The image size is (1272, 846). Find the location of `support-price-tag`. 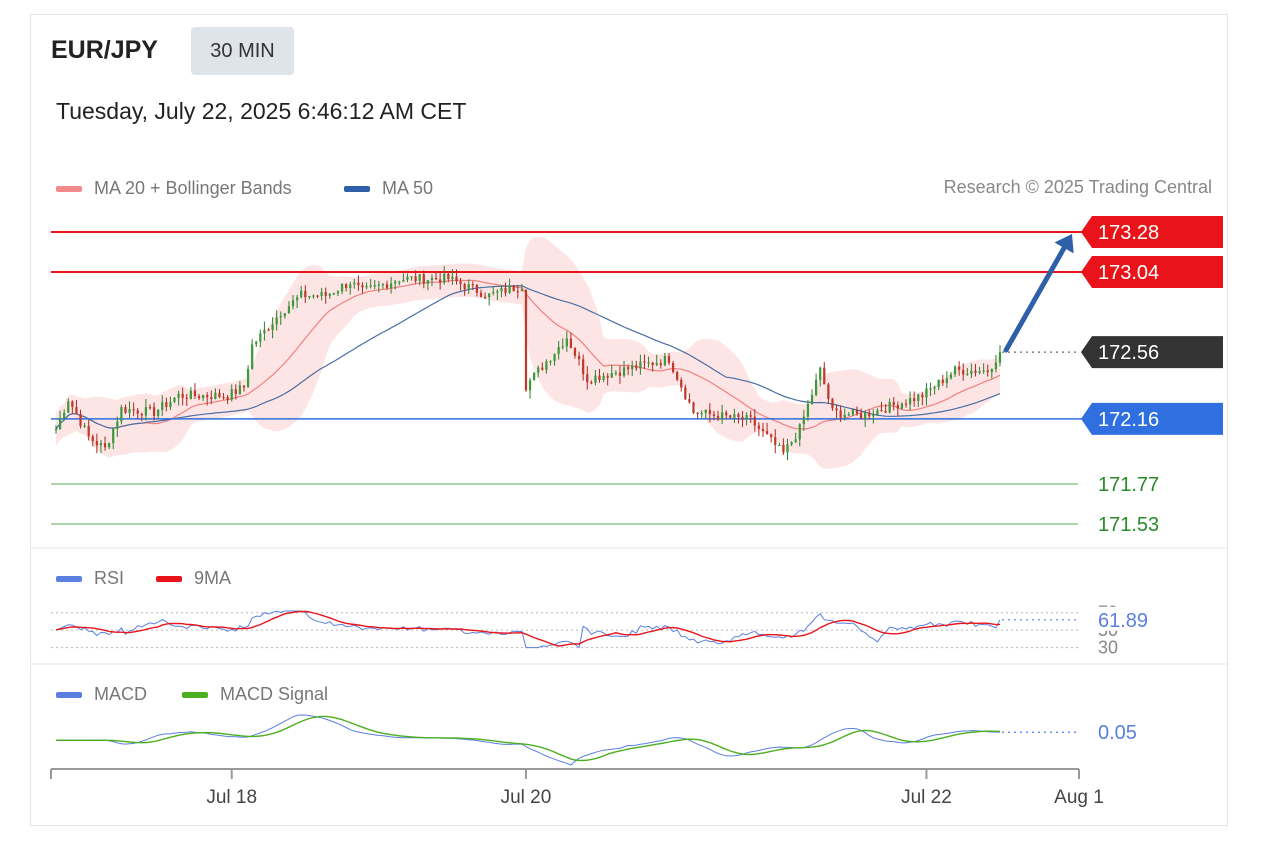

support-price-tag is located at coordinates (1152, 418).